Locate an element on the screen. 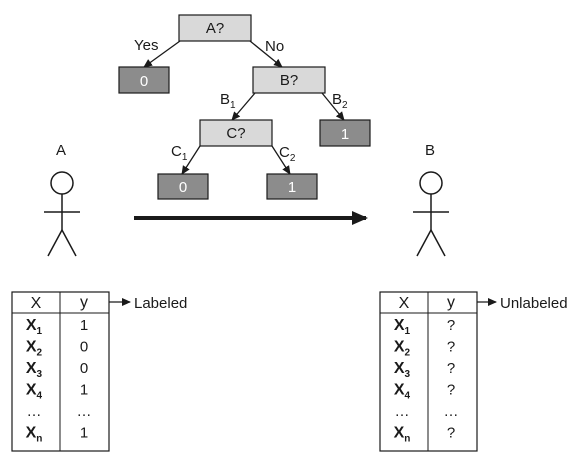  tree-leaf-b2-label: 1 is located at coordinates (345, 134).